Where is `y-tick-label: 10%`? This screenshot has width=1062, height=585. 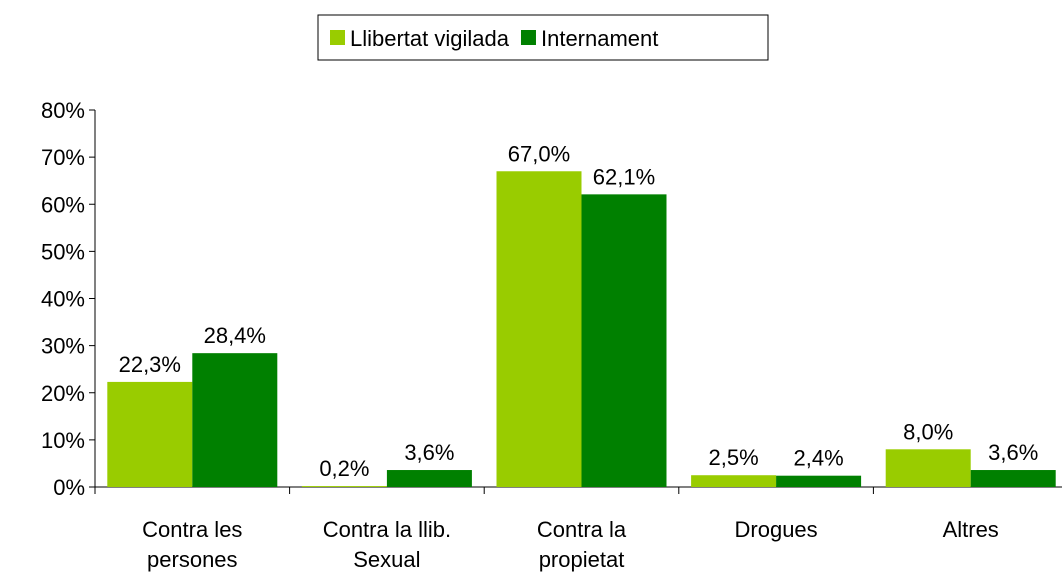
y-tick-label: 10% is located at coordinates (63, 440).